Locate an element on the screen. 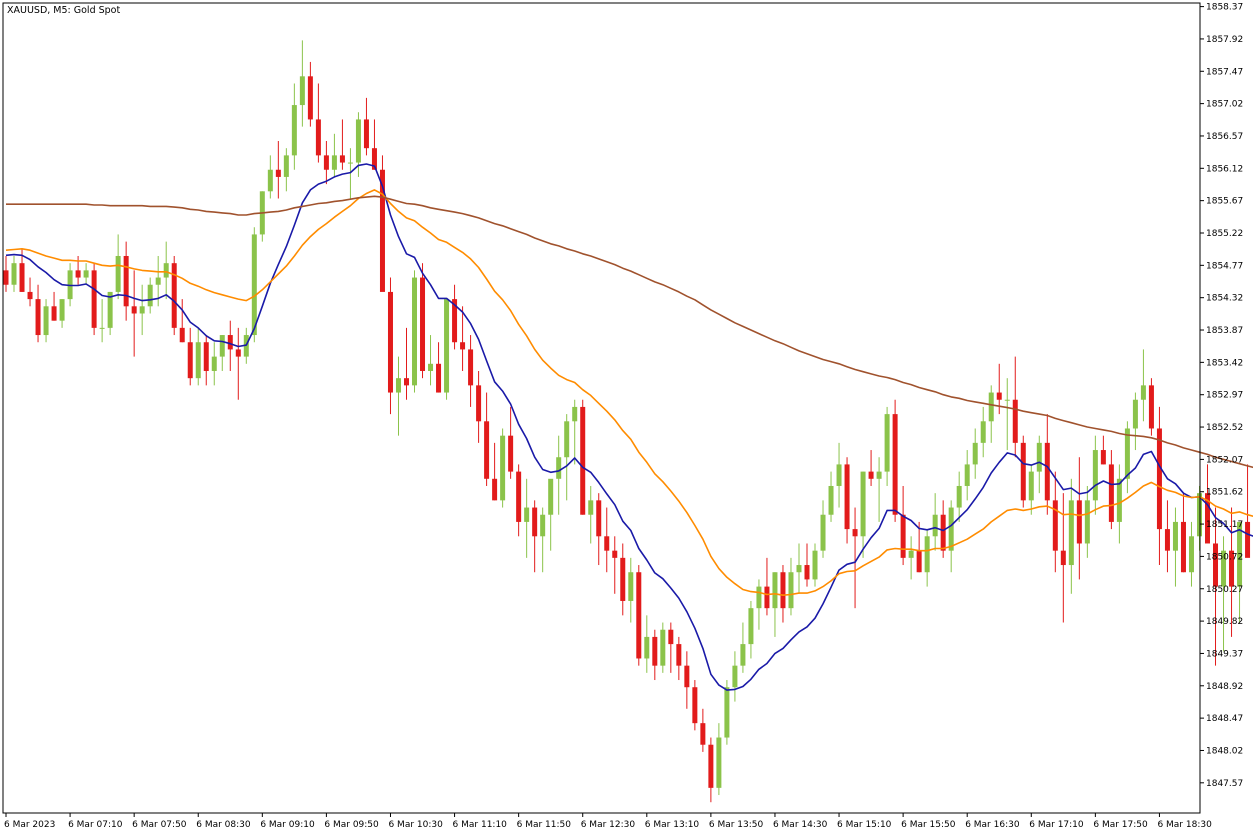 The height and width of the screenshot is (833, 1253). price-tick-label: 1857.92 is located at coordinates (1224, 40).